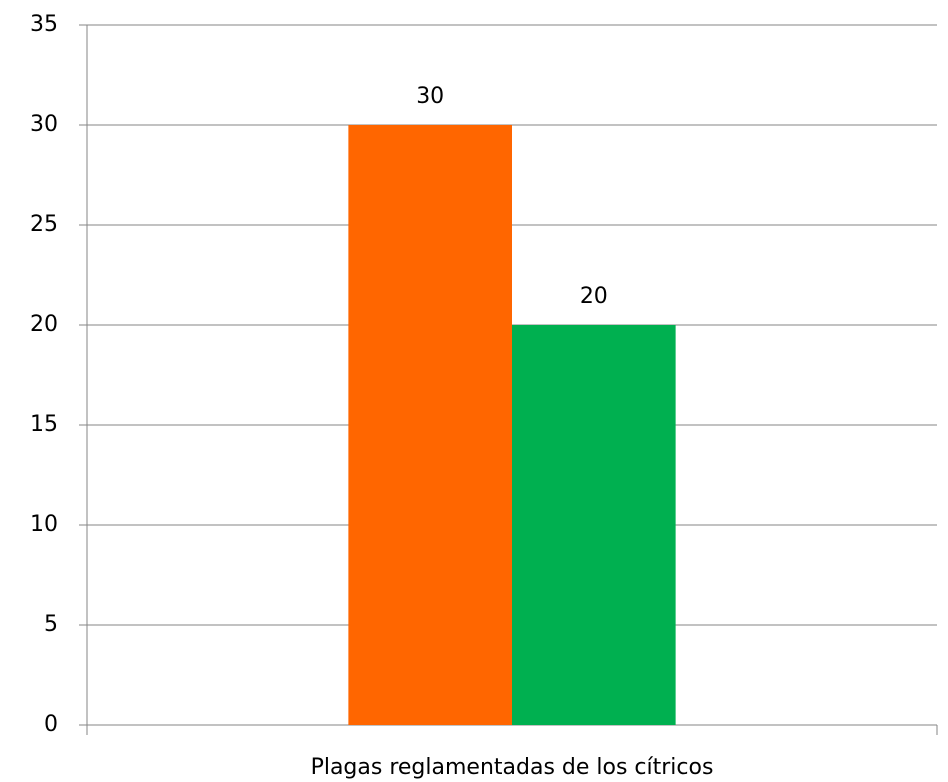 The width and height of the screenshot is (948, 782). What do you see at coordinates (594, 296) in the screenshot?
I see `data-label: 20` at bounding box center [594, 296].